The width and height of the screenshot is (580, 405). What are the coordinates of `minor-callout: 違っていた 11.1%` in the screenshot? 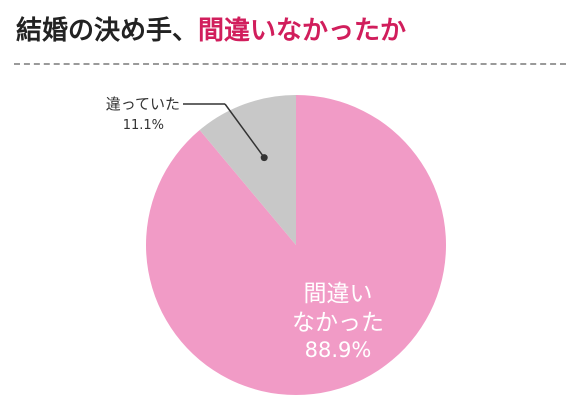 It's located at (187, 128).